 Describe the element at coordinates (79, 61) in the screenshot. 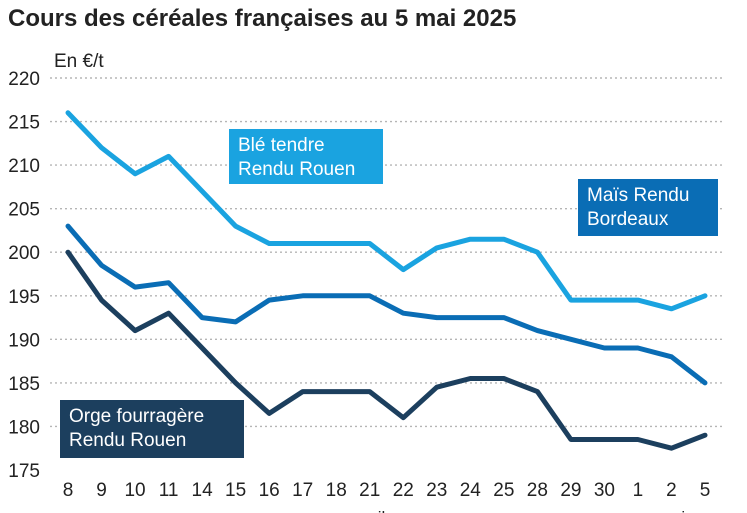

I see `y-axis-unit-label: En €/t` at that location.